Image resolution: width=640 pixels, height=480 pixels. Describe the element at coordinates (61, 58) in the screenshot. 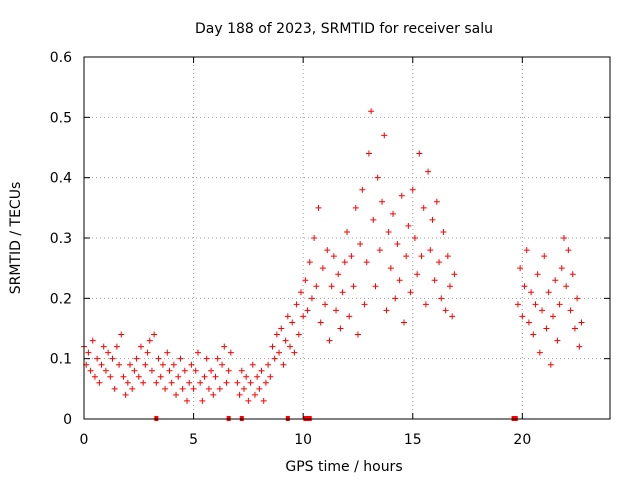

I see `y-tick-label: 0.6` at that location.